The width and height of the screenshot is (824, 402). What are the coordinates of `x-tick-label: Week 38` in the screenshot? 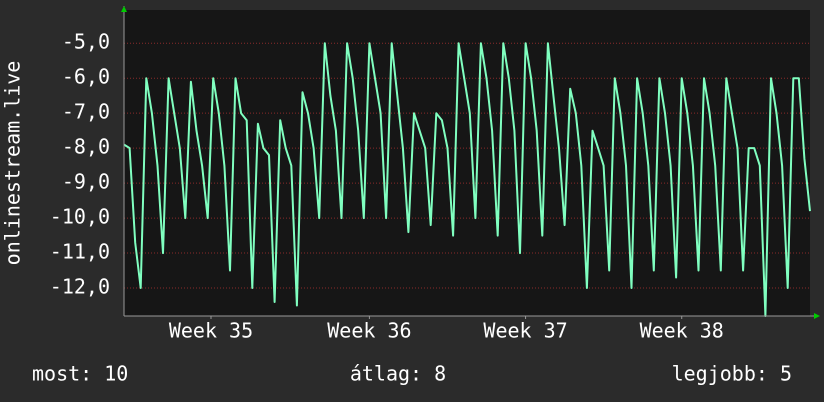 It's located at (682, 331).